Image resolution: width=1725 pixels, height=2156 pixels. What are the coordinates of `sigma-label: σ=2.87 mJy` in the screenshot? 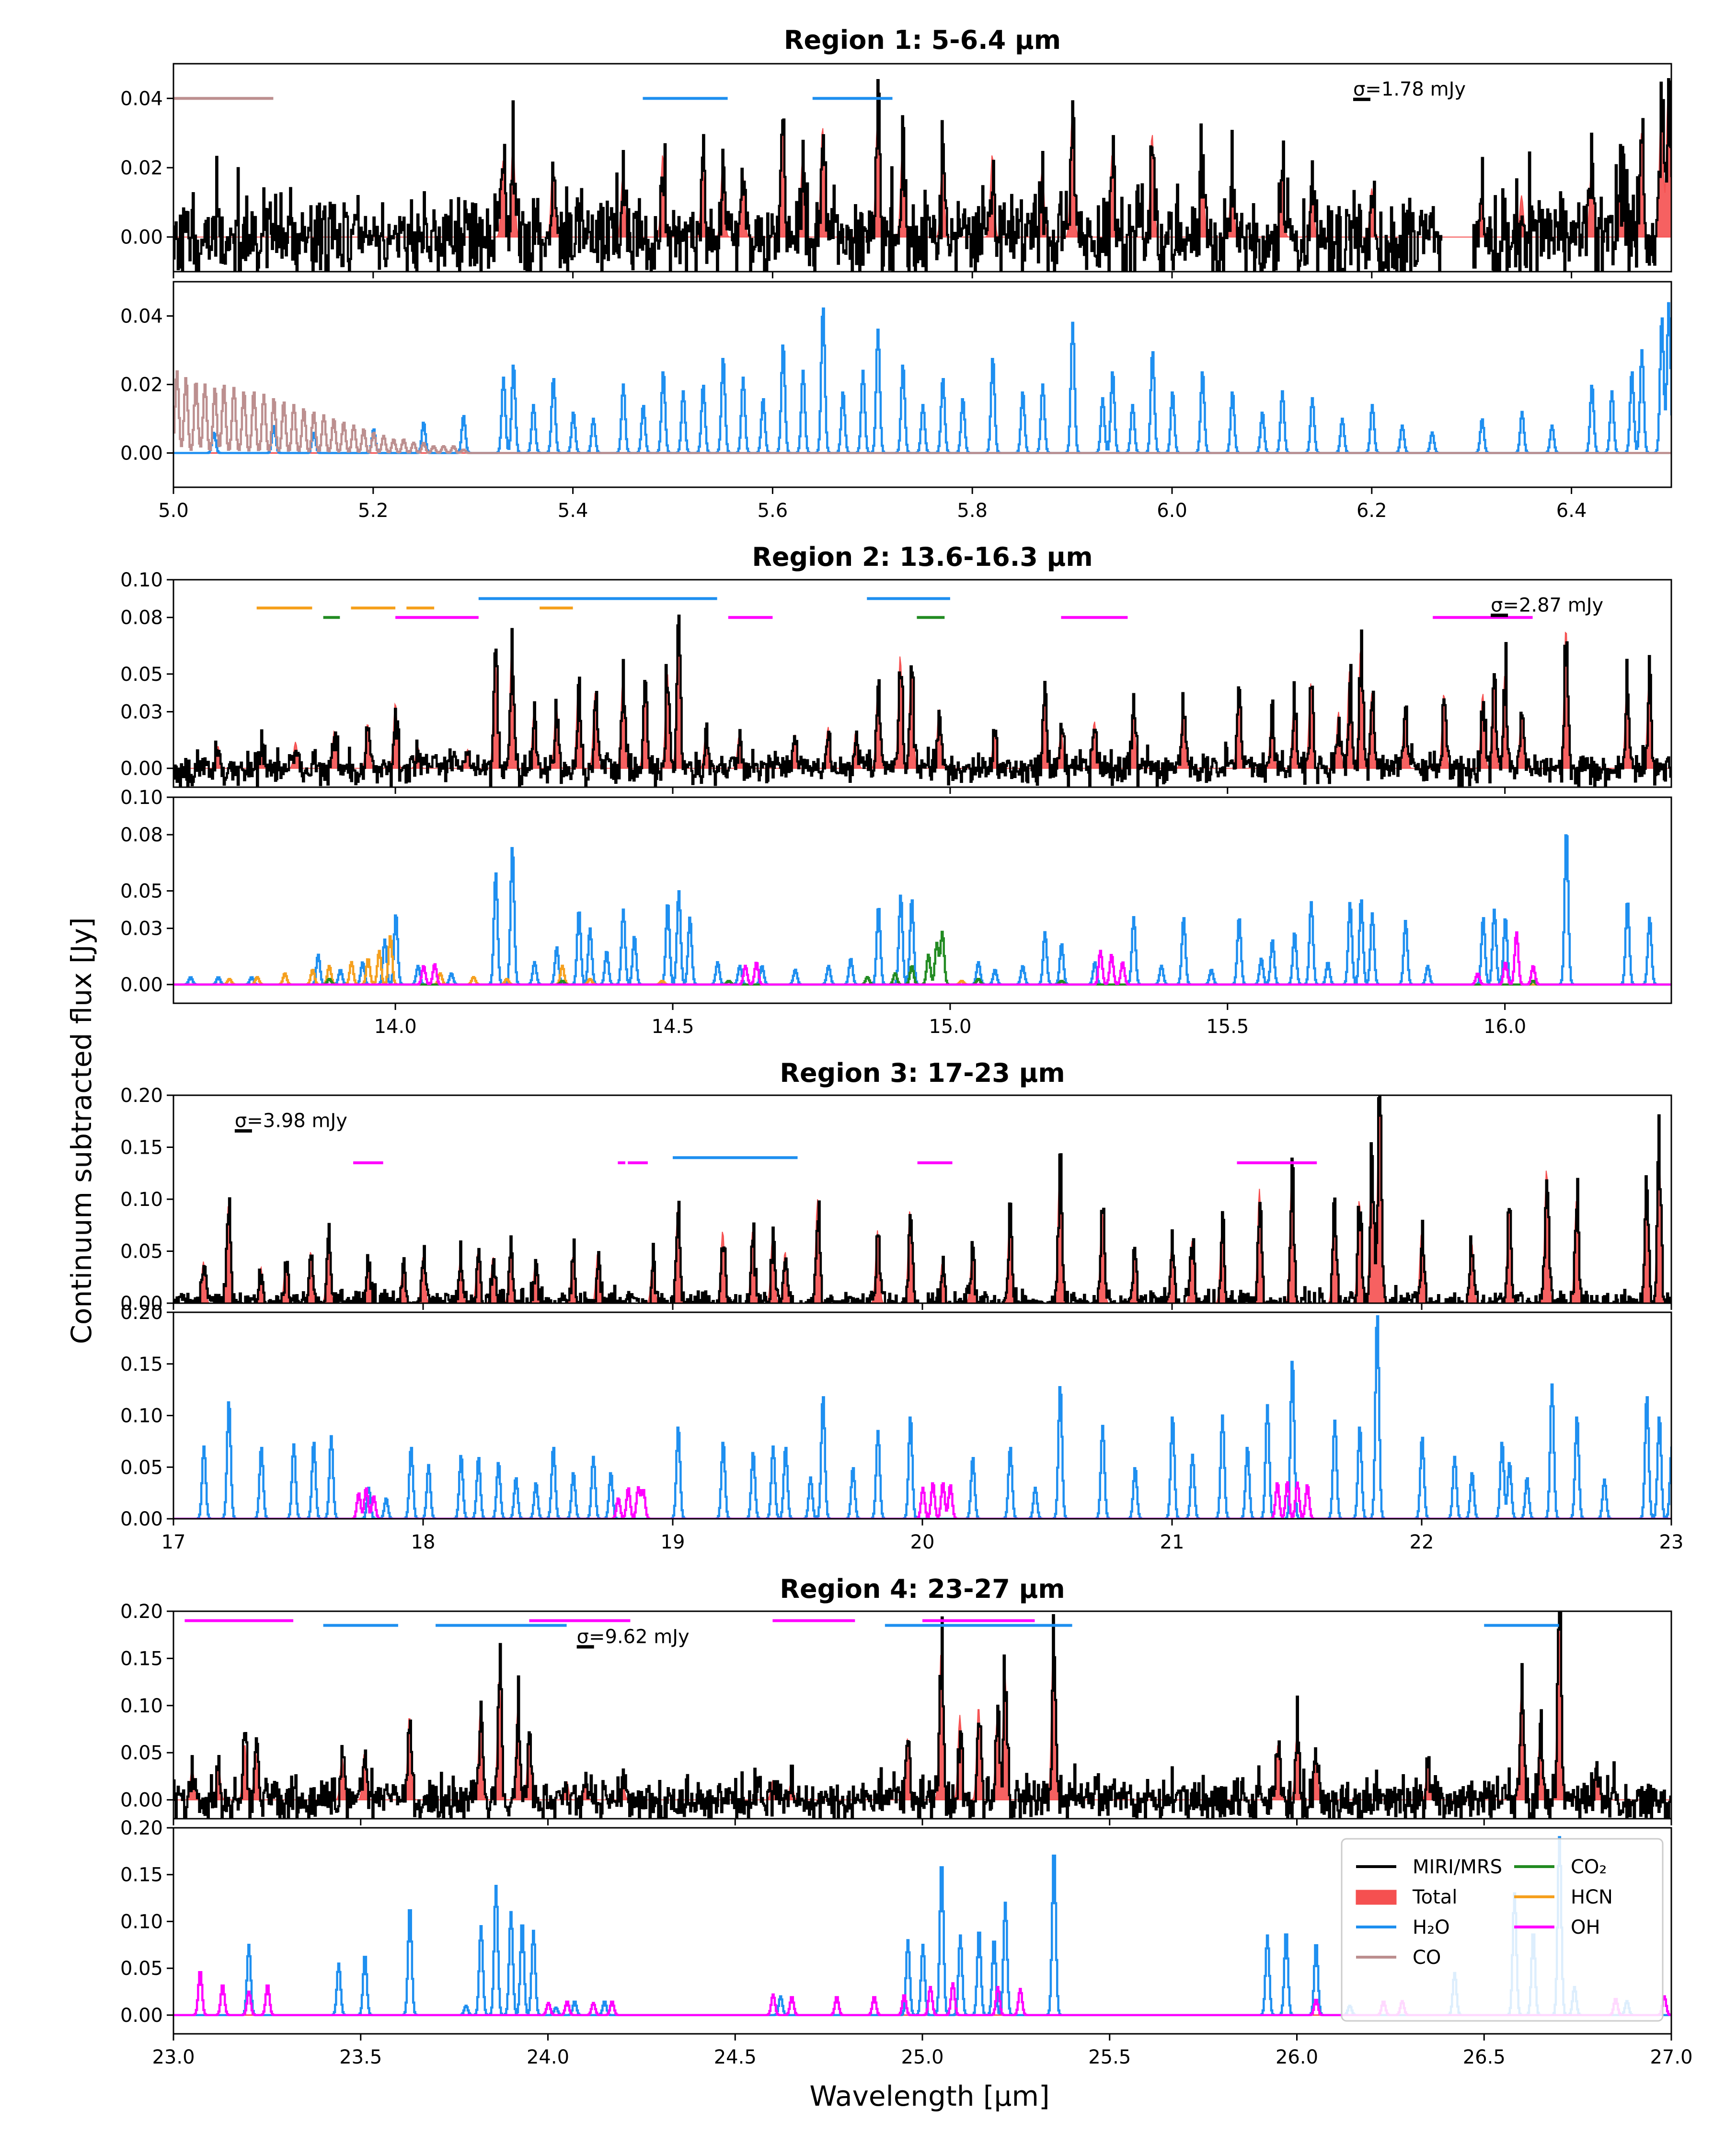 It's located at (1547, 605).